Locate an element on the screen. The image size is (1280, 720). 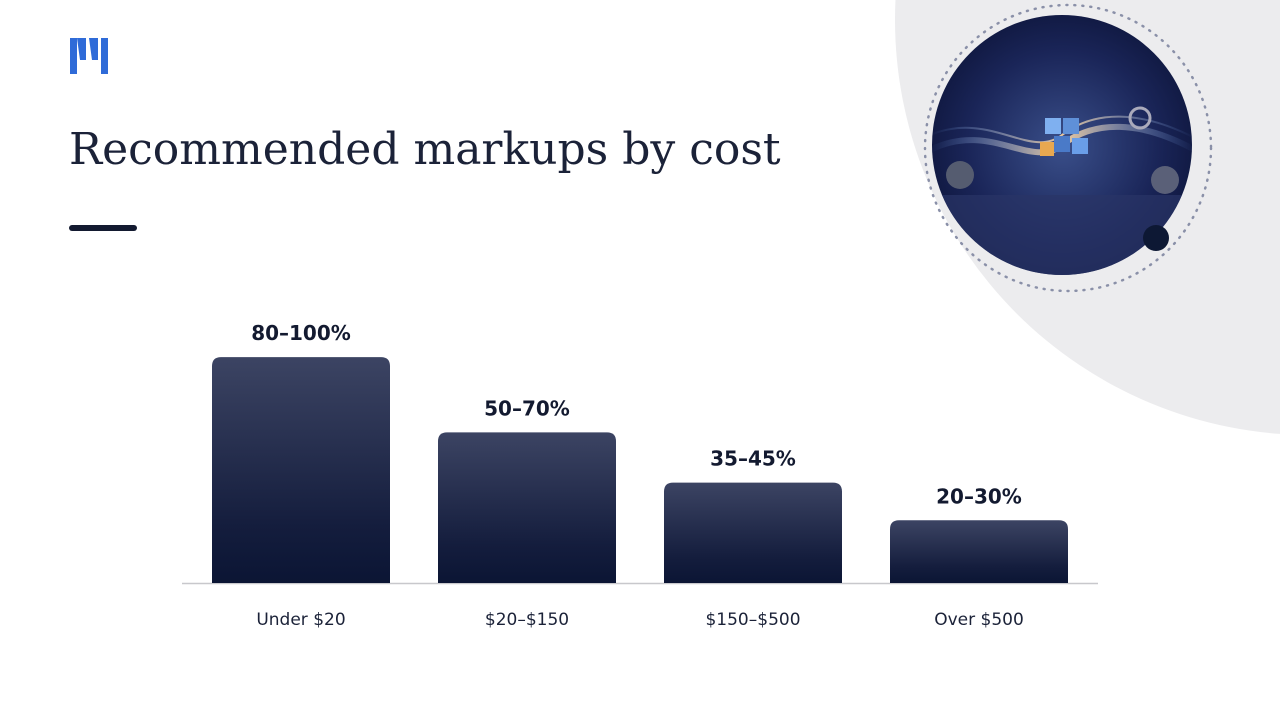
x-tick-label: $150–$500 is located at coordinates (752, 620).